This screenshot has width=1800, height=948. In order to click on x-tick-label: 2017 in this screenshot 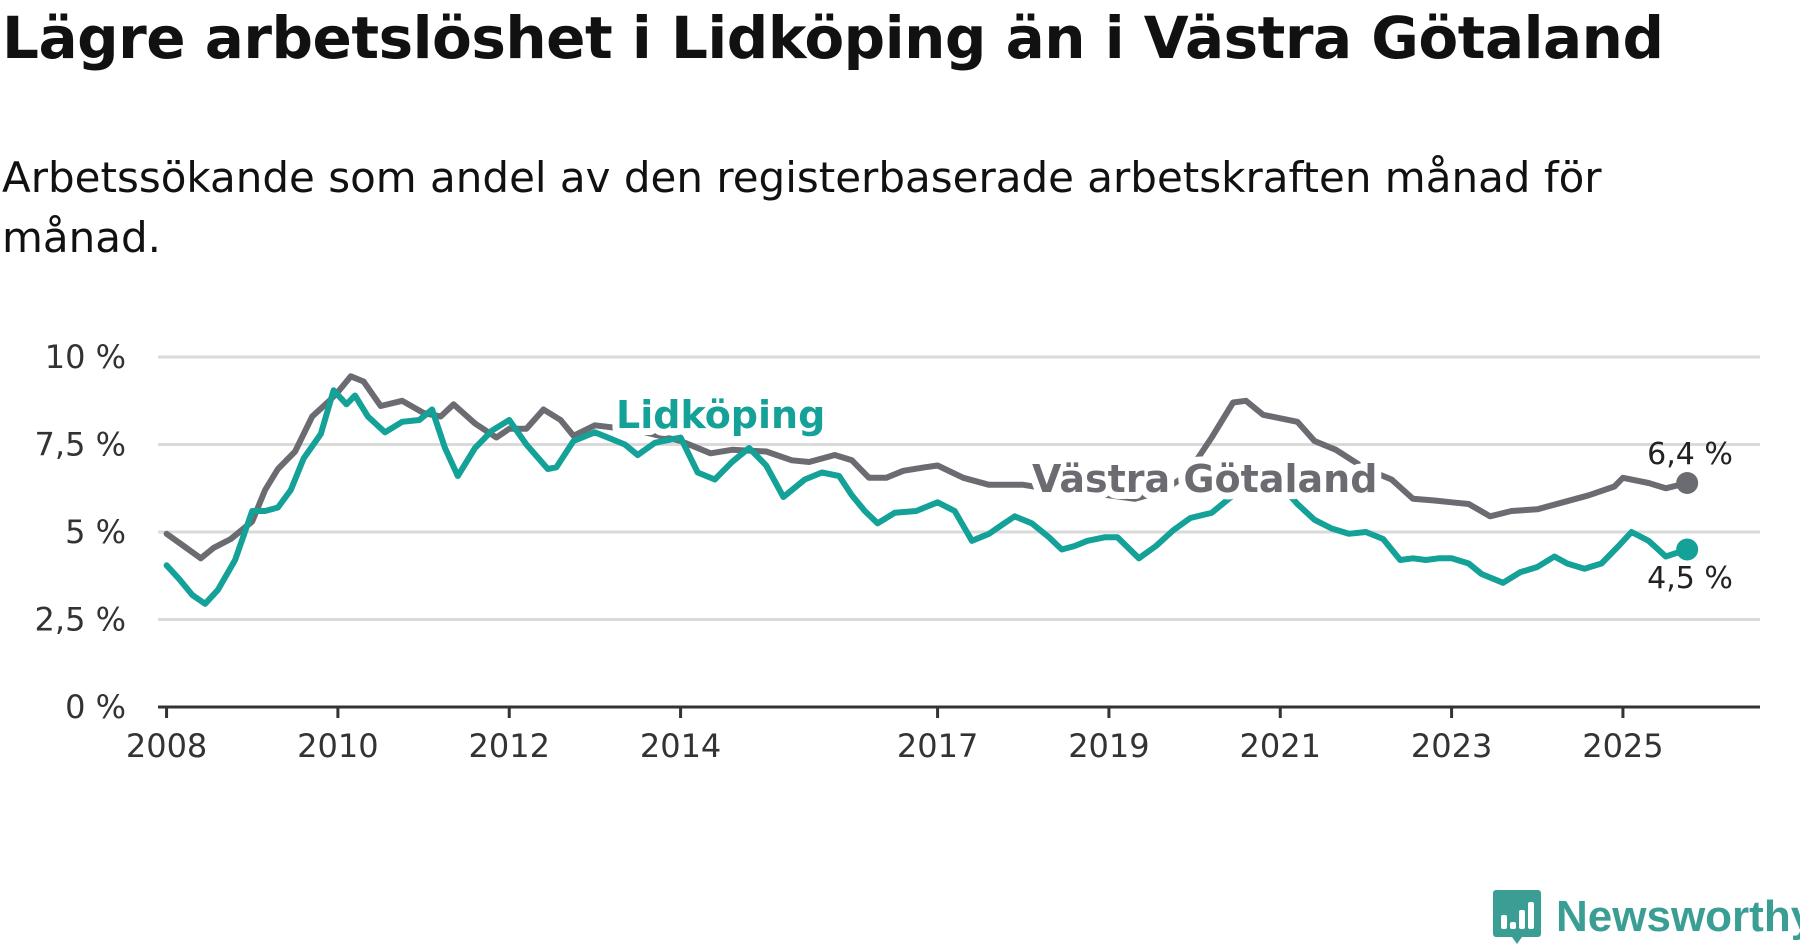, I will do `click(937, 746)`.